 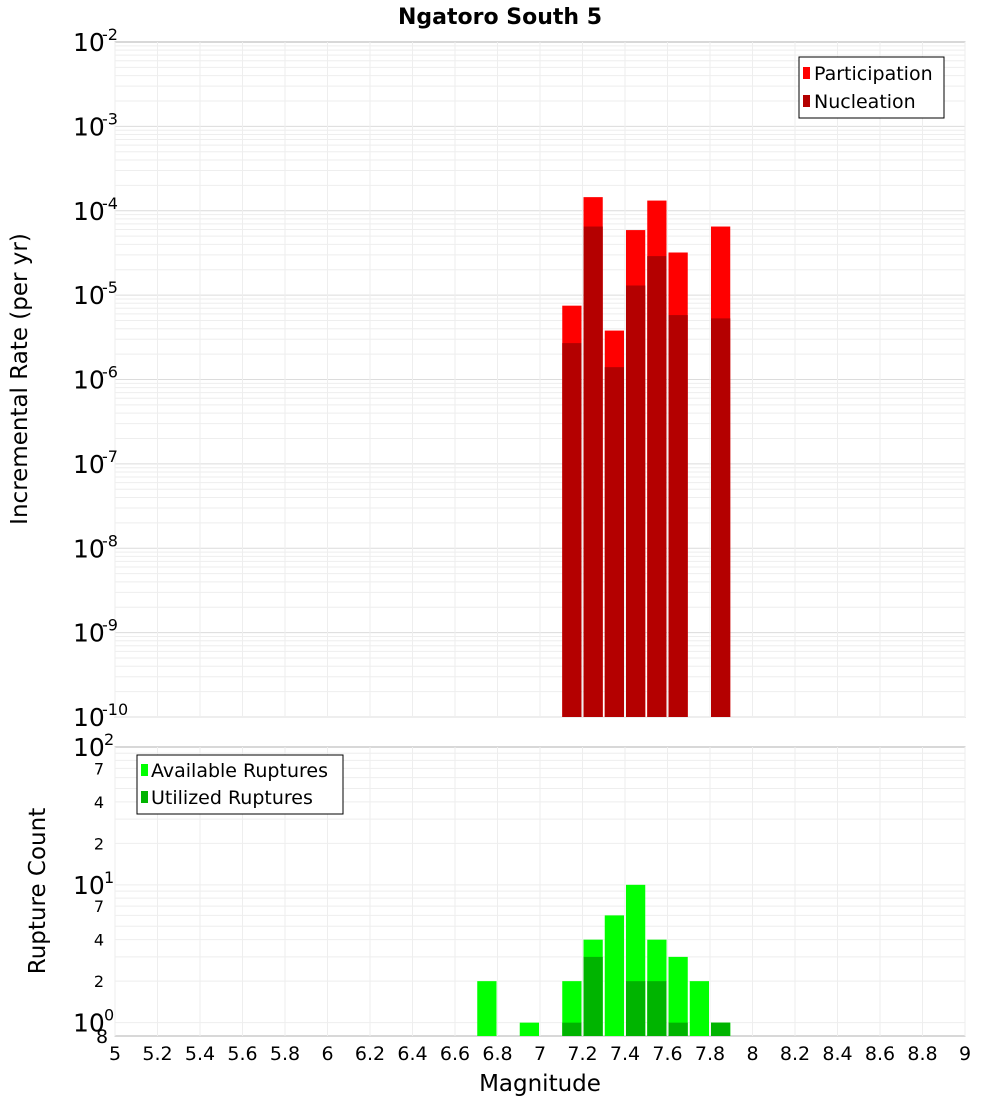 I want to click on x-tick-label: 6.8, so click(x=497, y=1054).